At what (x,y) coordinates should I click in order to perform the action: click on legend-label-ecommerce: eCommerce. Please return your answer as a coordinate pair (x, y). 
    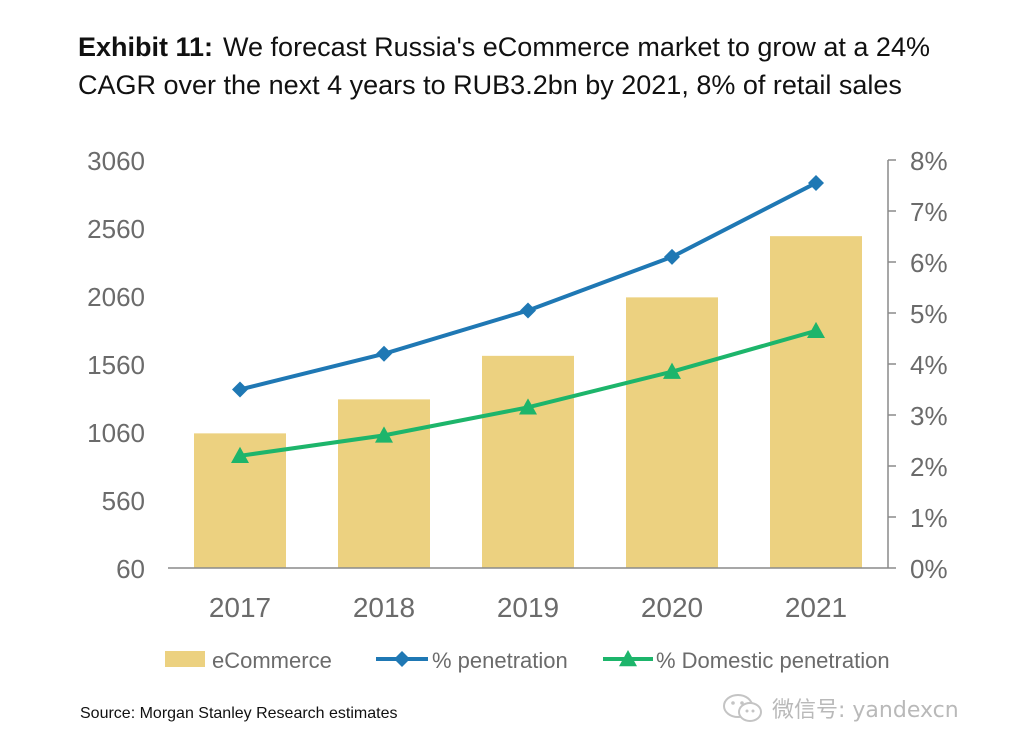
    Looking at the image, I should click on (272, 660).